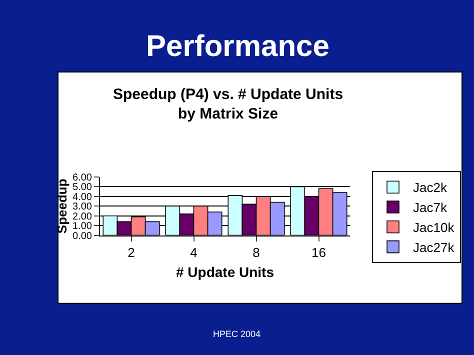  I want to click on x-tick-label: 4, so click(194, 252).